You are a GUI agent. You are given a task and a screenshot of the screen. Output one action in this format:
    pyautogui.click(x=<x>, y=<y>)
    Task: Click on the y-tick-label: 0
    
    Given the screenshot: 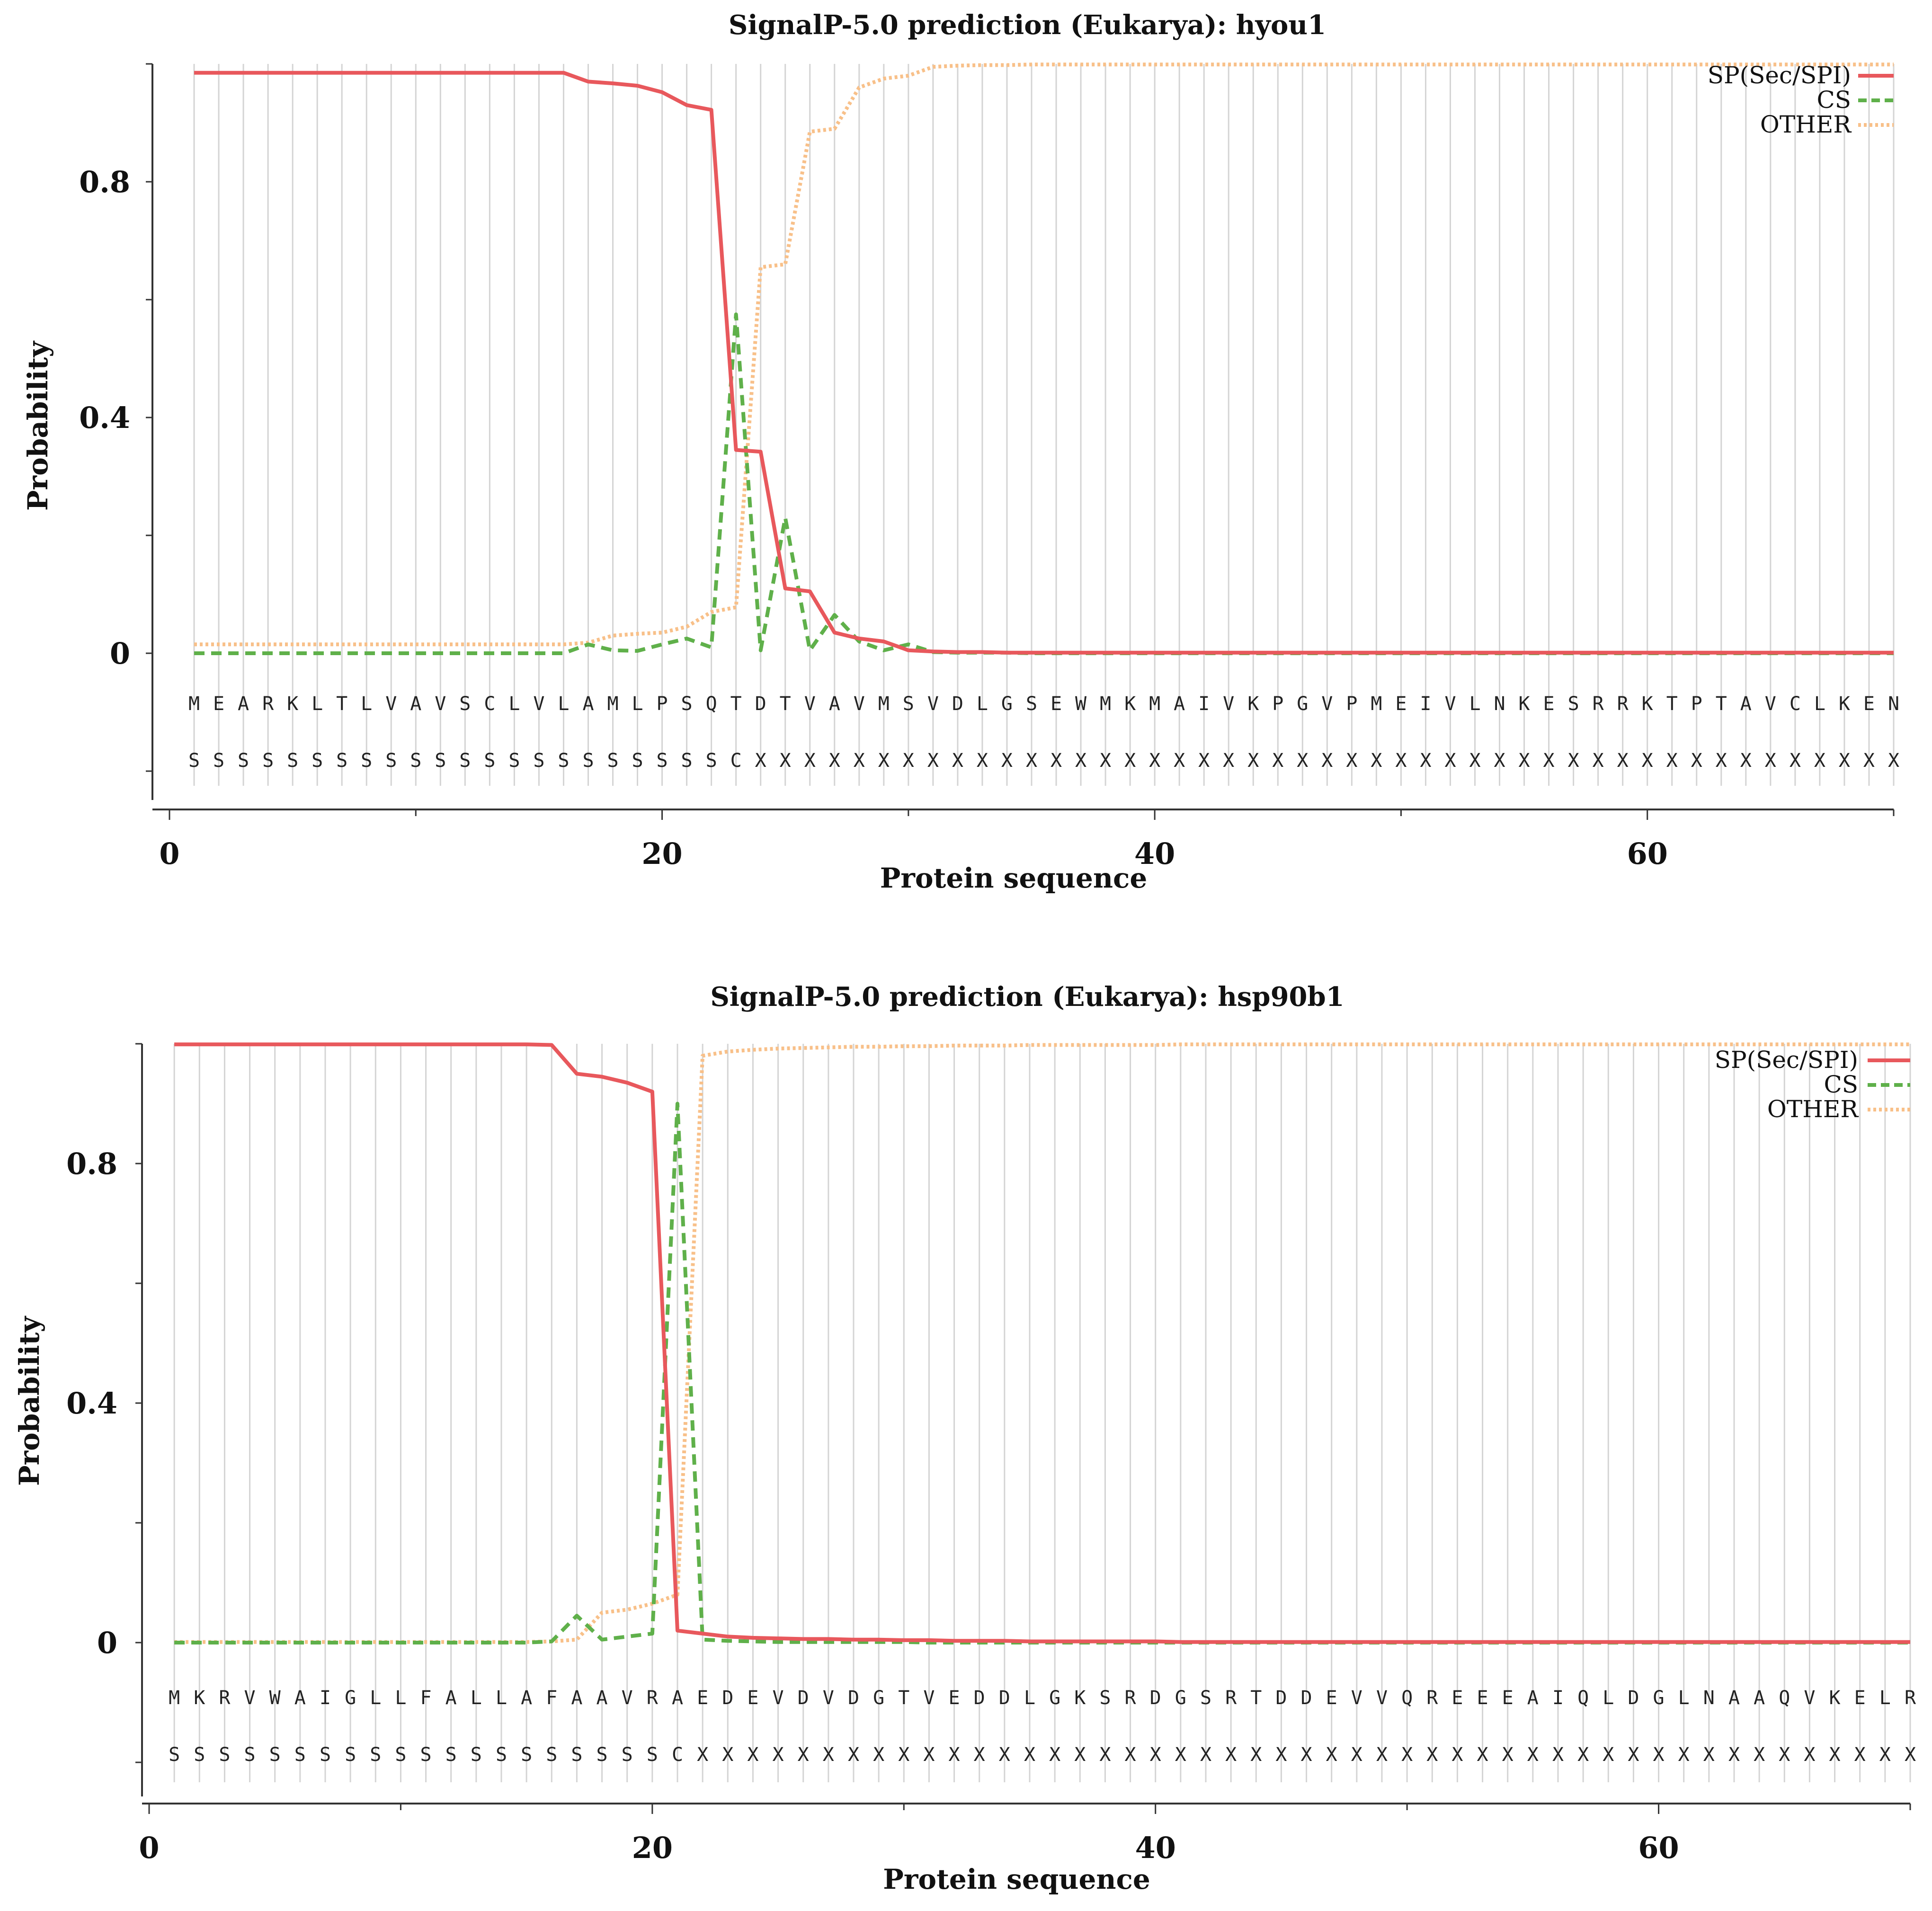 What is the action you would take?
    pyautogui.click(x=107, y=1643)
    